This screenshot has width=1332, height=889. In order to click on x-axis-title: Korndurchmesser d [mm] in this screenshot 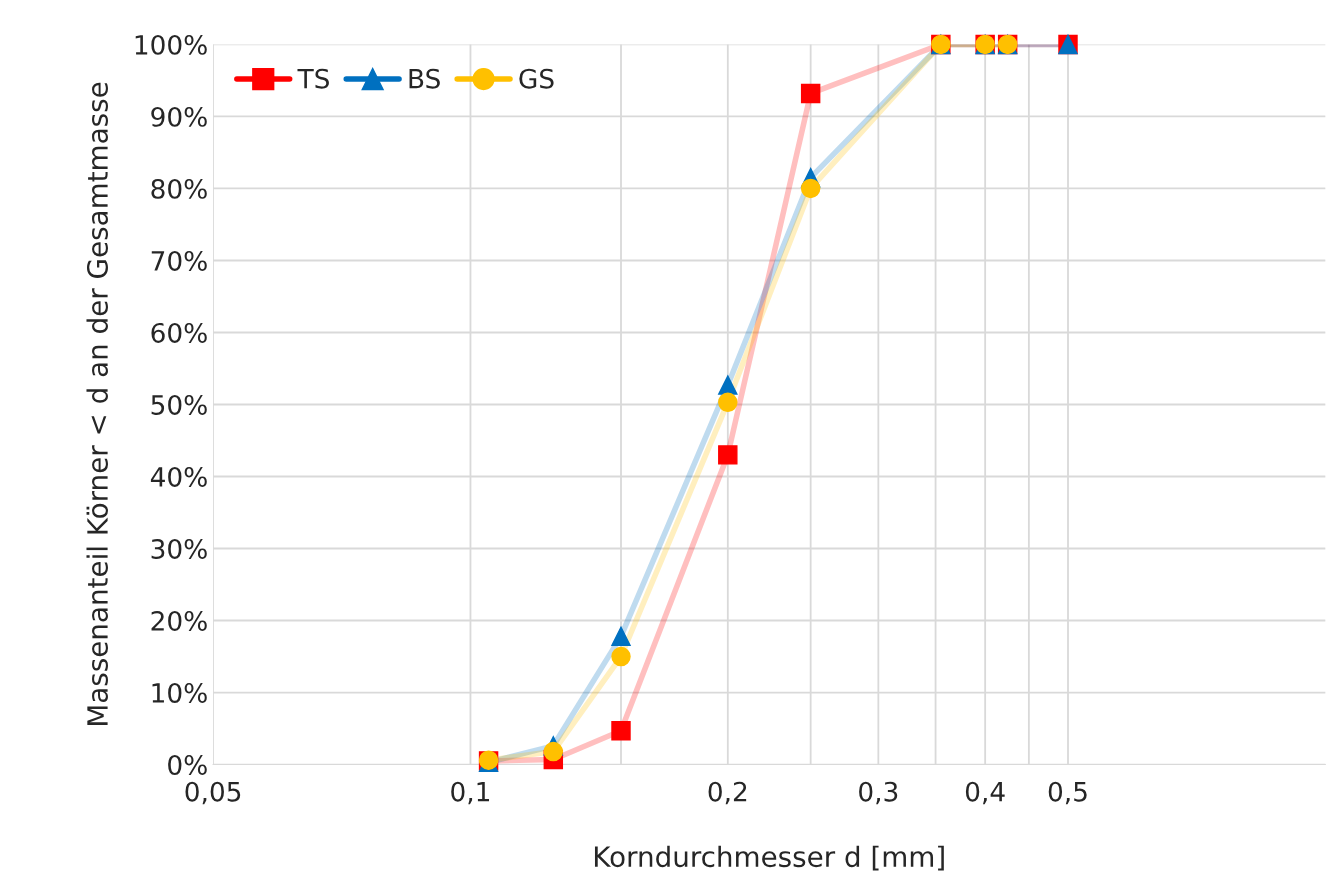, I will do `click(769, 858)`.